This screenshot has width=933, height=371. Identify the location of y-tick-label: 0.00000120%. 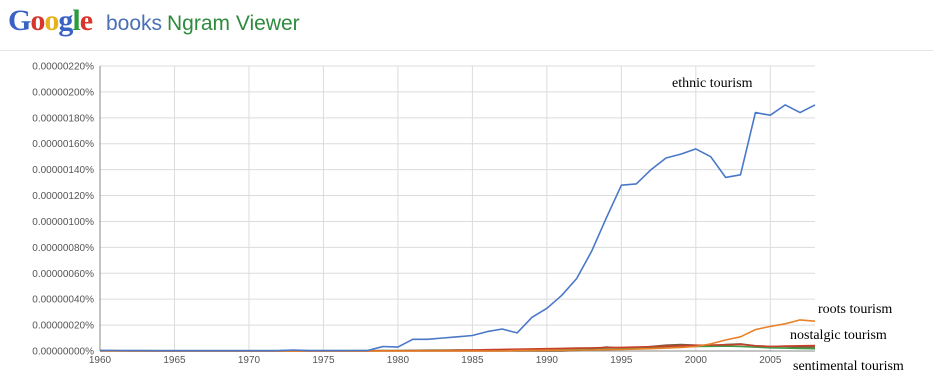
(63, 196).